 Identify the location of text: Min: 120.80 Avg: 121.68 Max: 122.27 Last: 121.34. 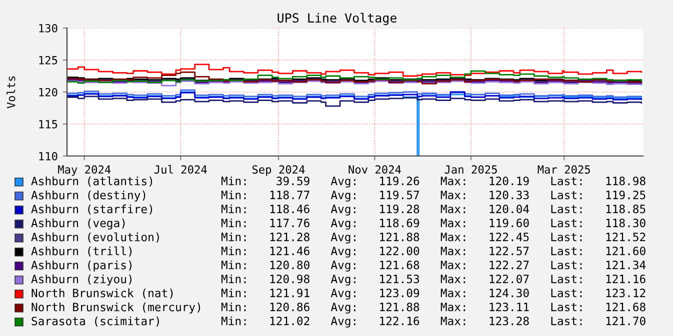
(433, 266).